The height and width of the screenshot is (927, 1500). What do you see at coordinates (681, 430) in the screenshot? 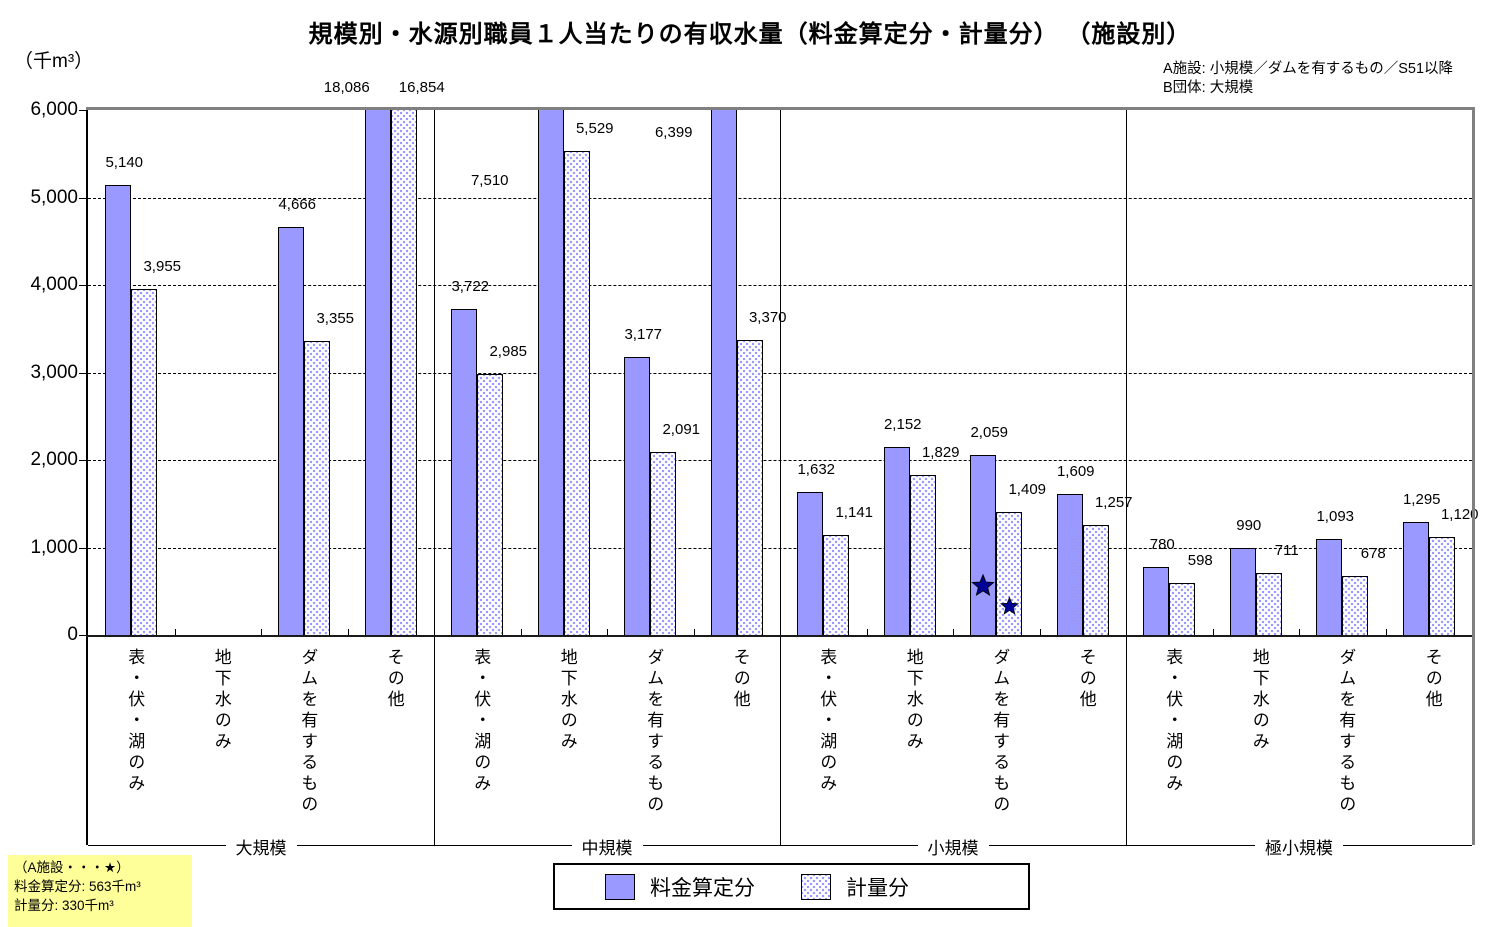
I see `bar-value-label: 2,091` at bounding box center [681, 430].